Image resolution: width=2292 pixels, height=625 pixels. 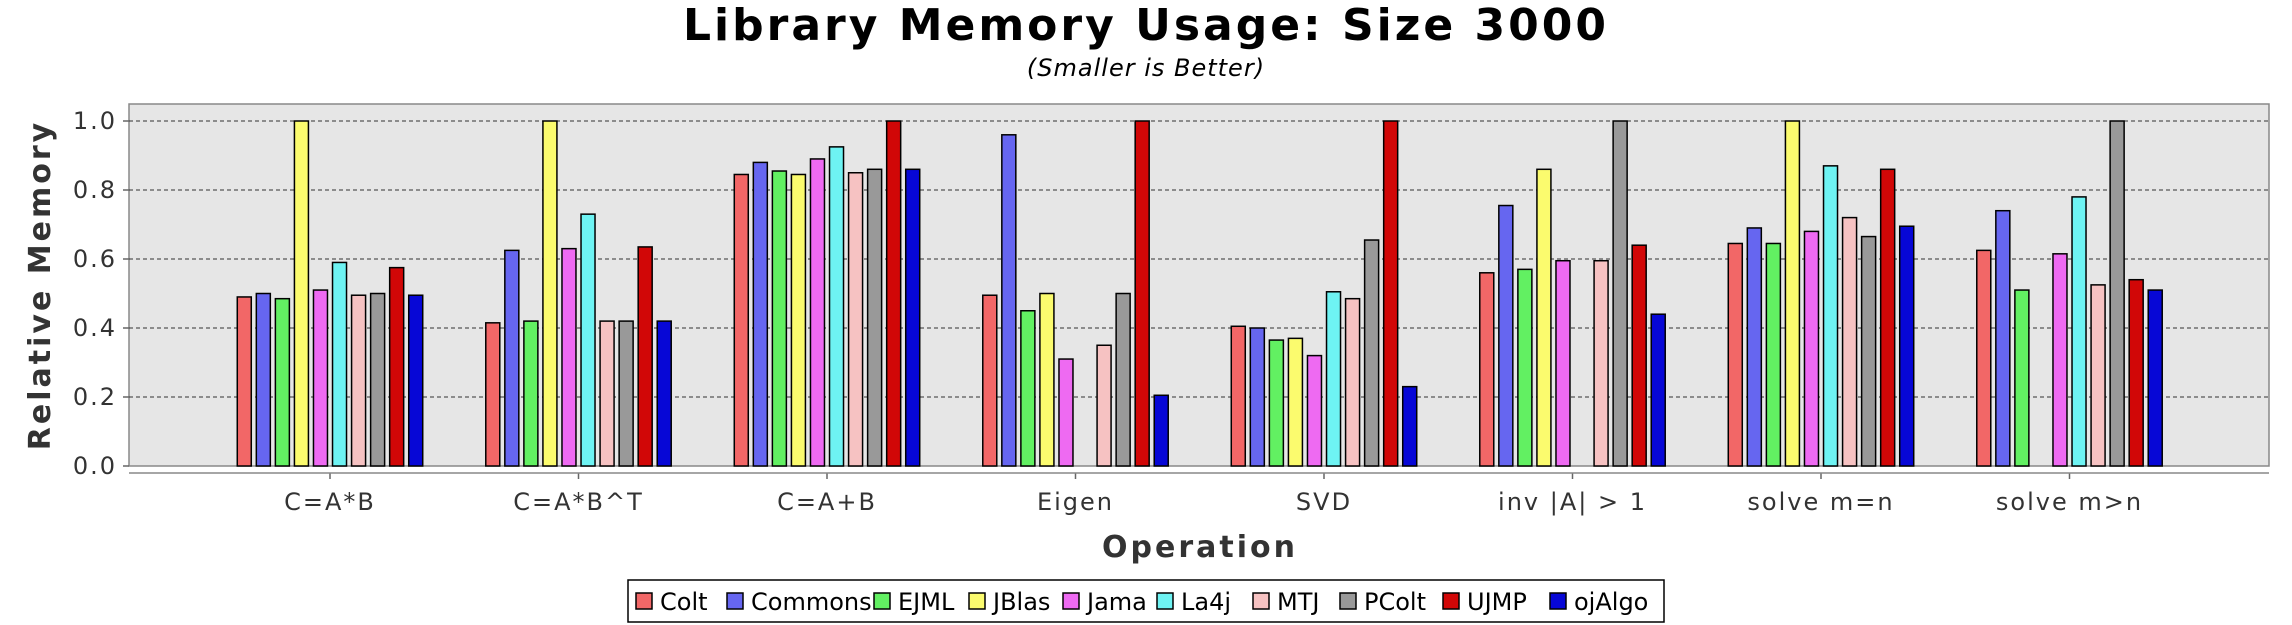 I want to click on y-axis-label: Relative Memory, so click(x=40, y=285).